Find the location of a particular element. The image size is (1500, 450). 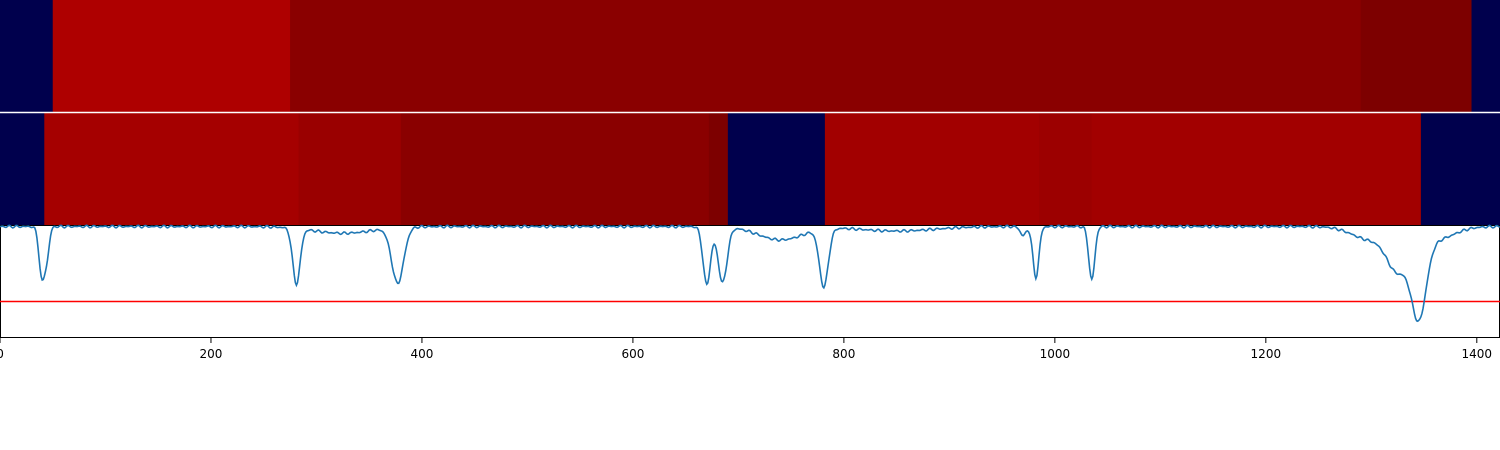

x-tick-label: 1000 is located at coordinates (1055, 354).